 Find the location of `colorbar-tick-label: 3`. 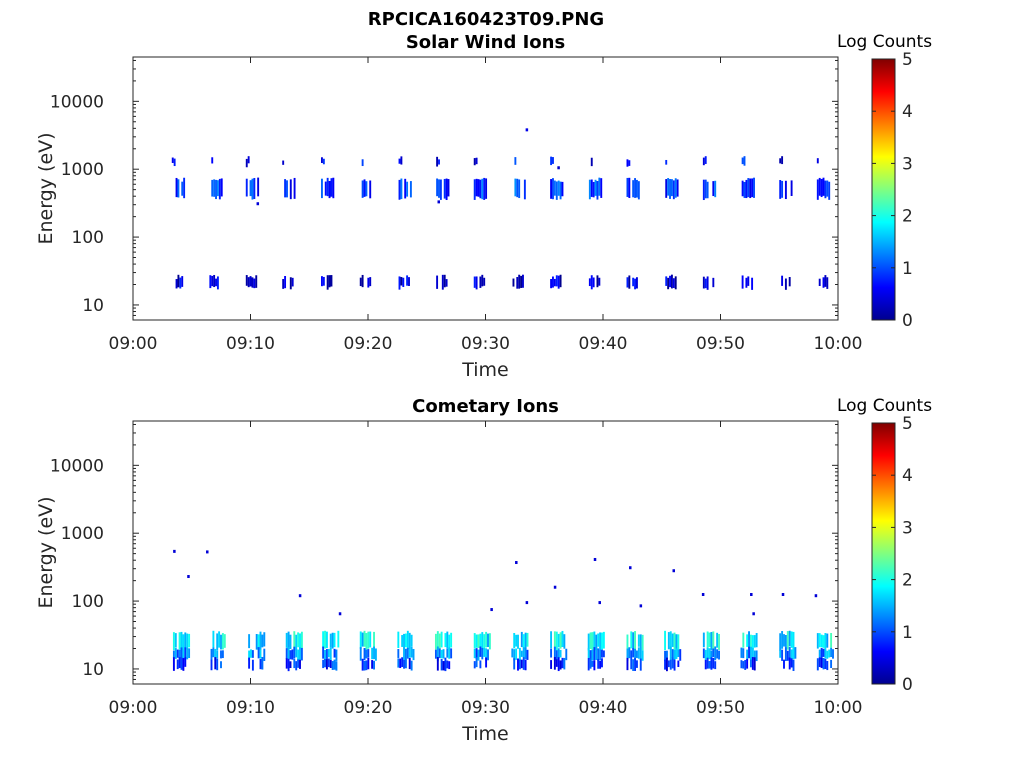

colorbar-tick-label: 3 is located at coordinates (907, 528).